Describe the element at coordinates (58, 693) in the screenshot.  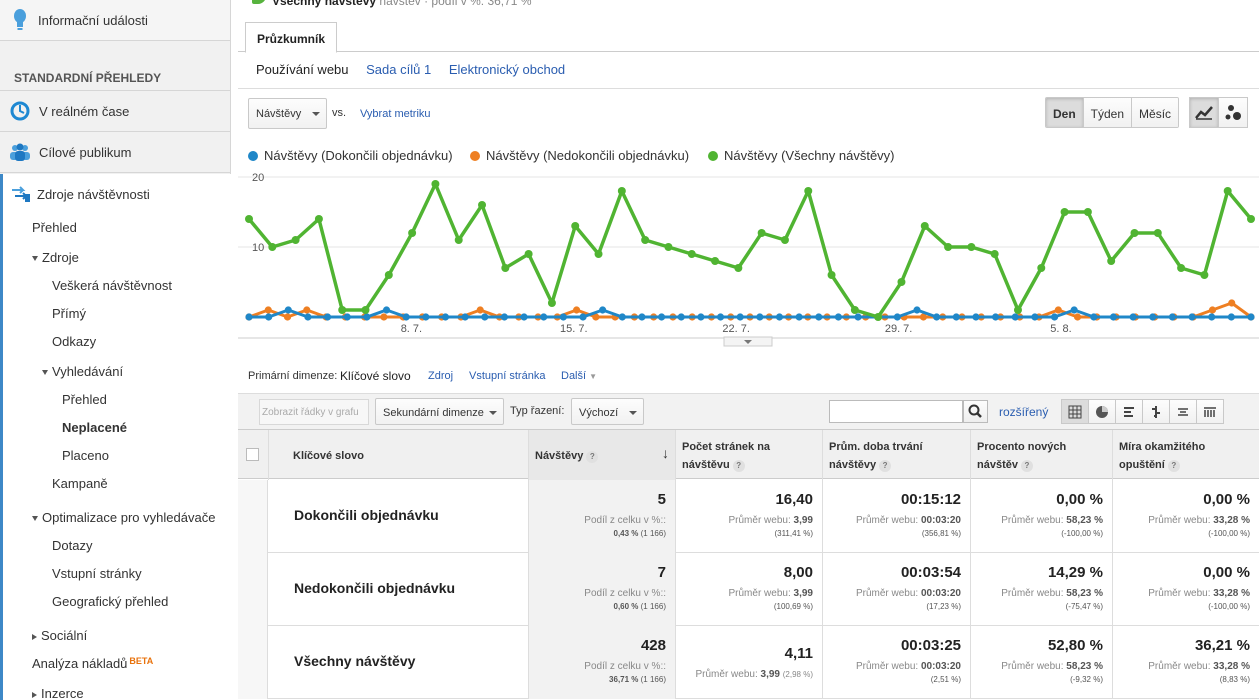
I see `sidebar-item-advertising: Inzerce` at that location.